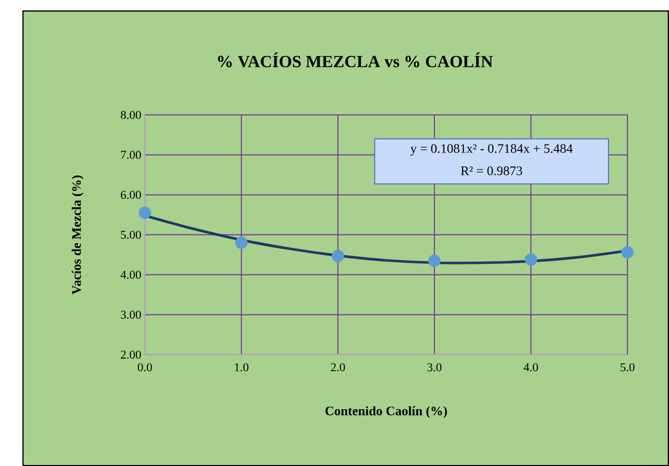  Describe the element at coordinates (145, 367) in the screenshot. I see `x-tick-label: 0.0` at that location.